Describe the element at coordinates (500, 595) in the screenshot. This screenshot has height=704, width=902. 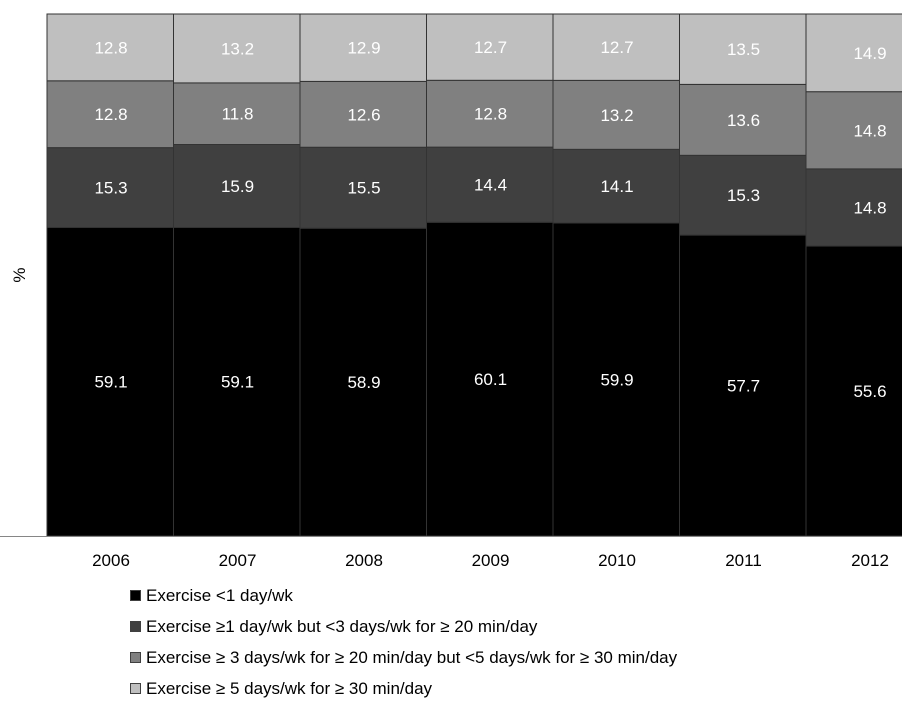
I see `legend-item-series-1: Exercise <1 day/wk` at that location.